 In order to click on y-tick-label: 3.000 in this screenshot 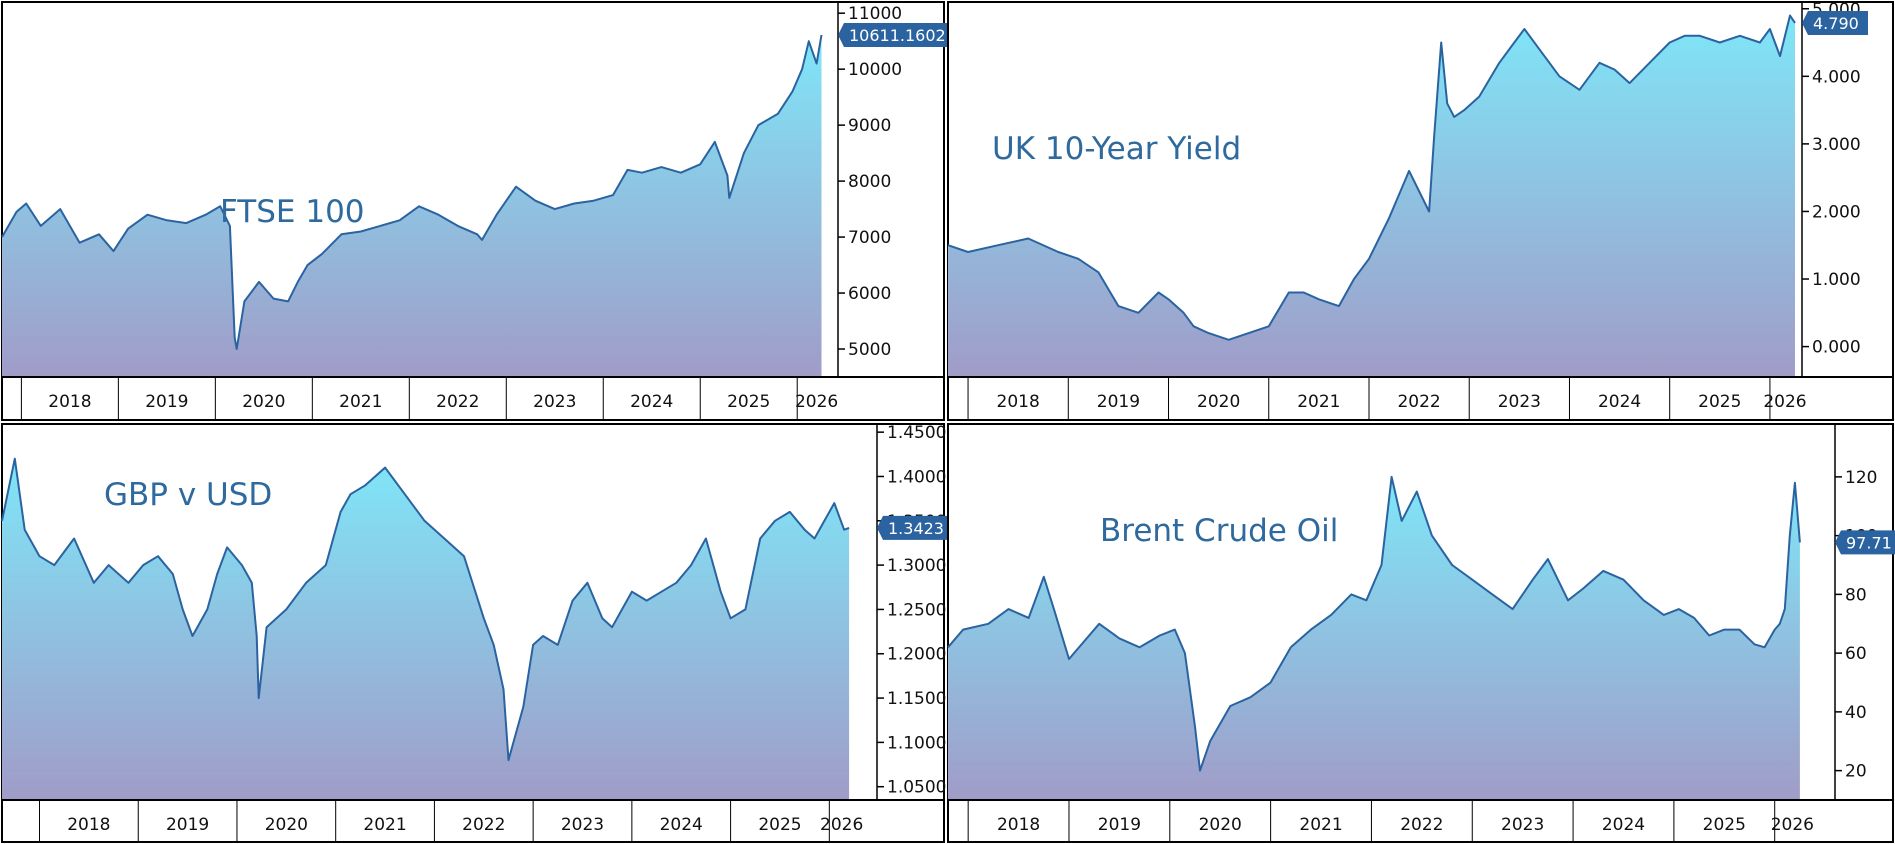, I will do `click(1836, 145)`.